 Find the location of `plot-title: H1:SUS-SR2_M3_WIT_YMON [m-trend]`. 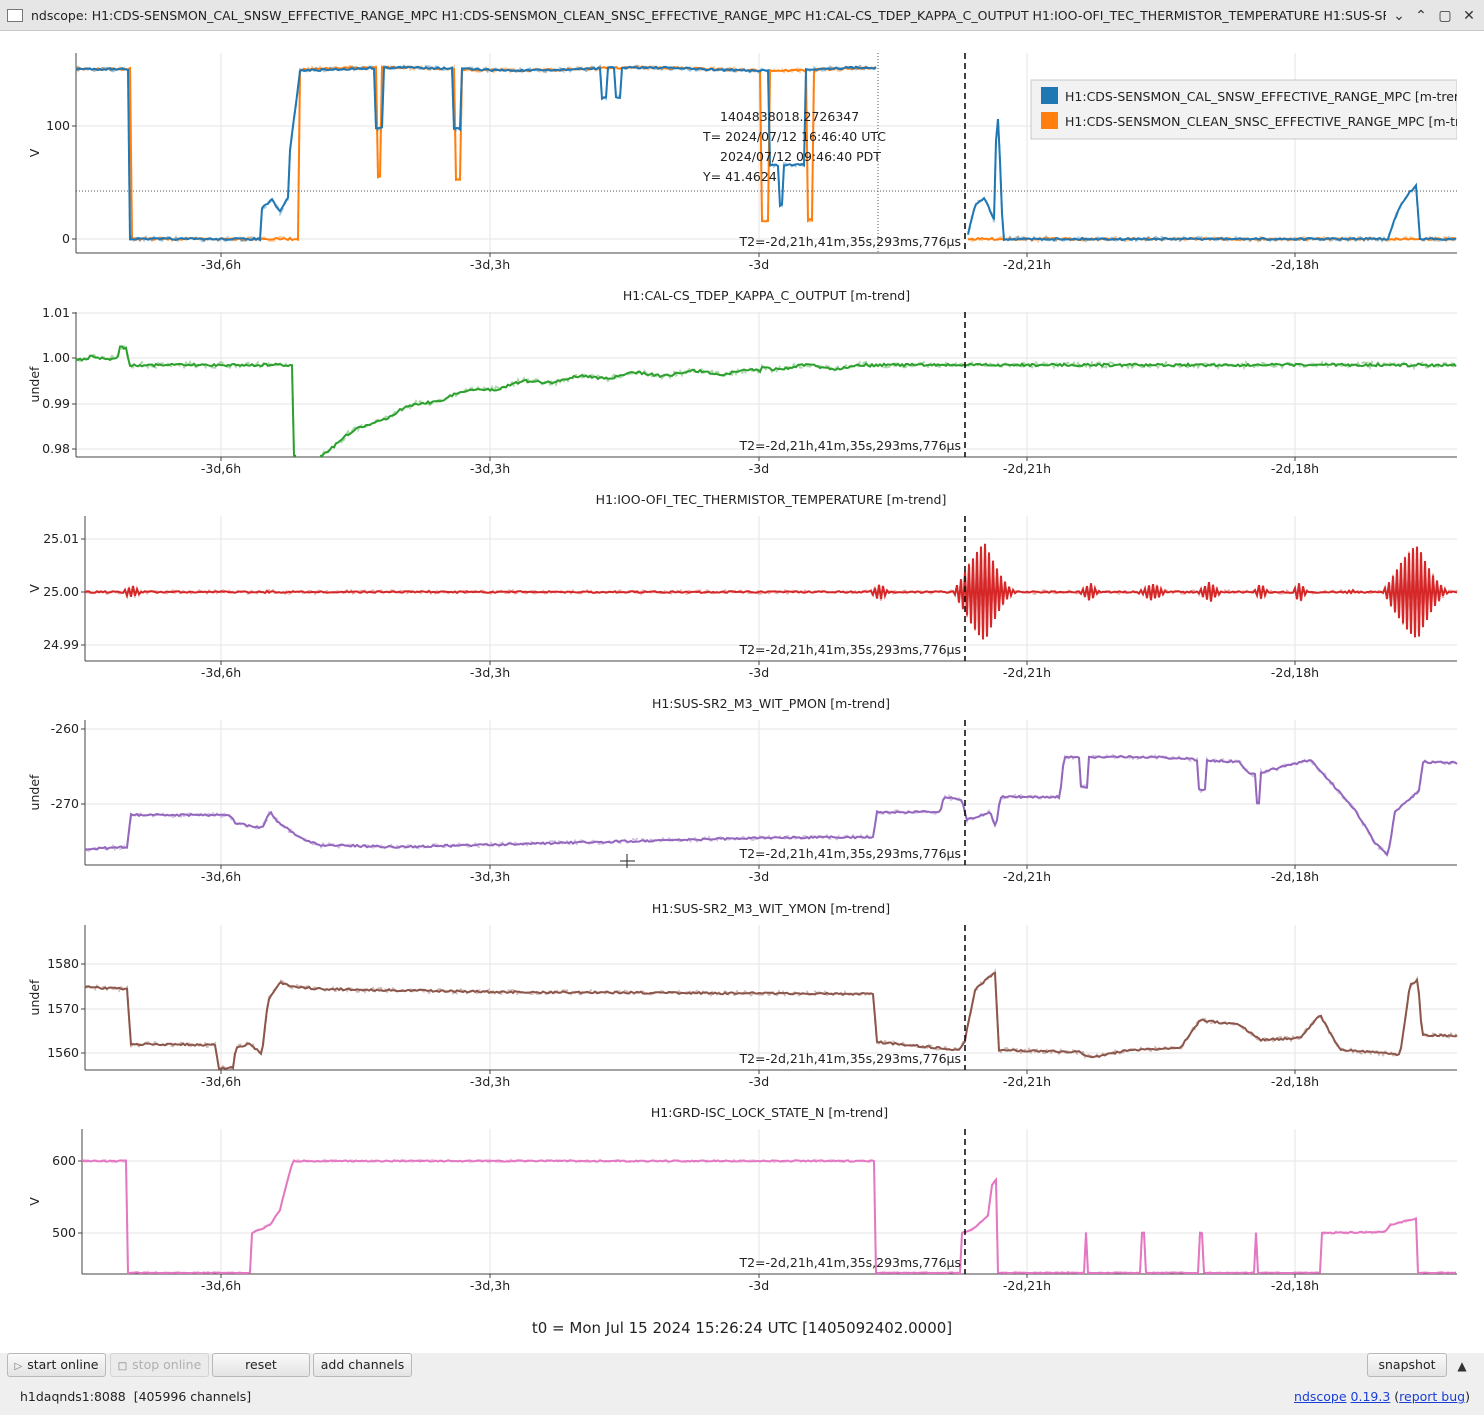

plot-title: H1:SUS-SR2_M3_WIT_YMON [m-trend] is located at coordinates (771, 908).